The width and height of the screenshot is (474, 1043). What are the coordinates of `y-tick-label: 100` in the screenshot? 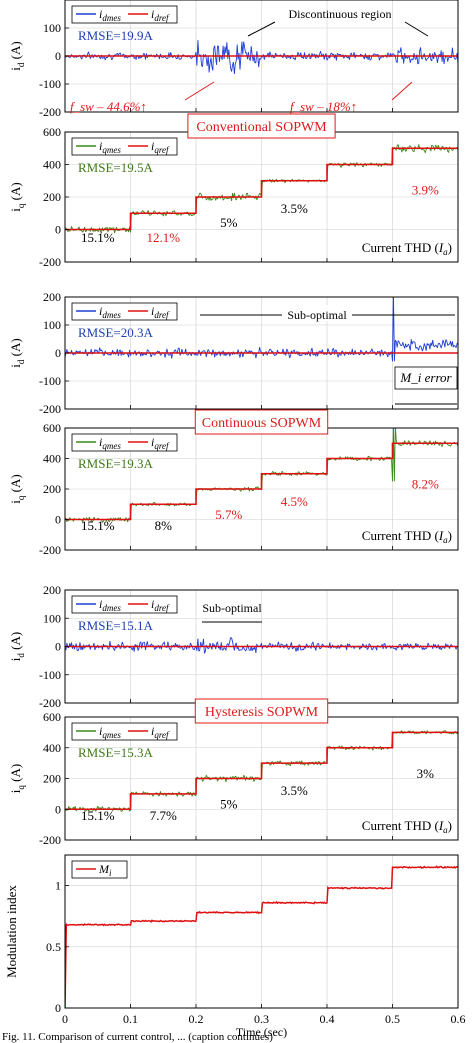 It's located at (52, 325).